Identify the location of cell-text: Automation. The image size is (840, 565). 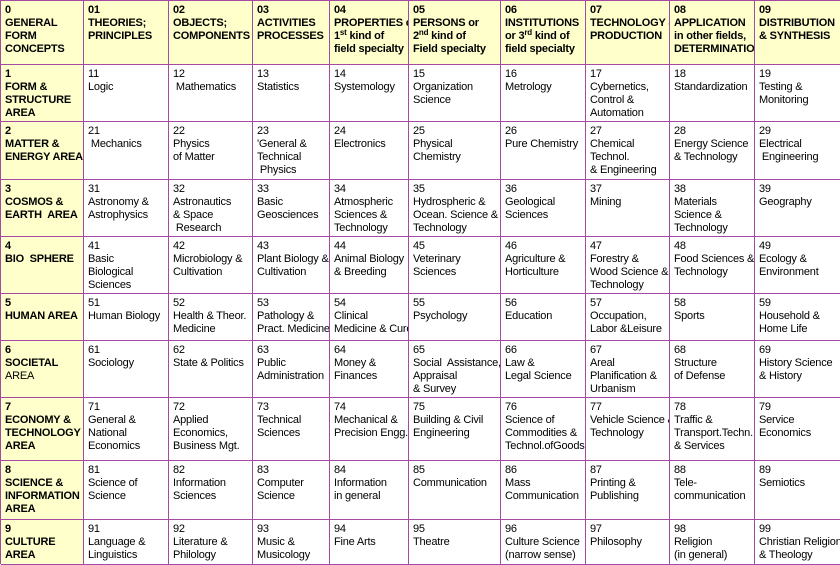
(617, 113).